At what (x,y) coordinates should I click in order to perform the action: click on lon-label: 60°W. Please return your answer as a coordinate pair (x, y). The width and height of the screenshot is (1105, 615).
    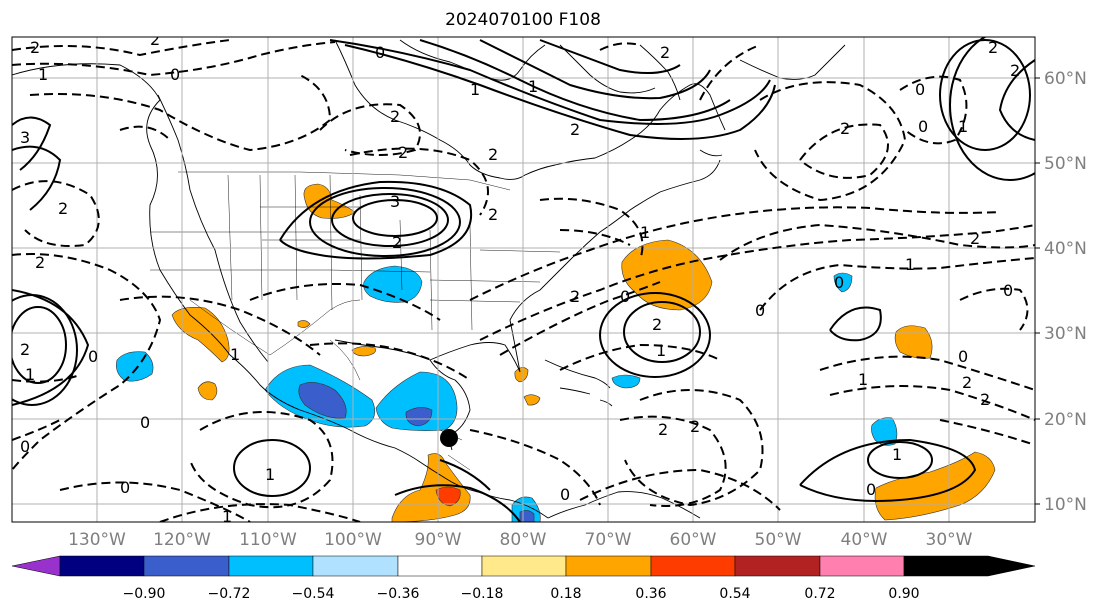
    Looking at the image, I should click on (693, 540).